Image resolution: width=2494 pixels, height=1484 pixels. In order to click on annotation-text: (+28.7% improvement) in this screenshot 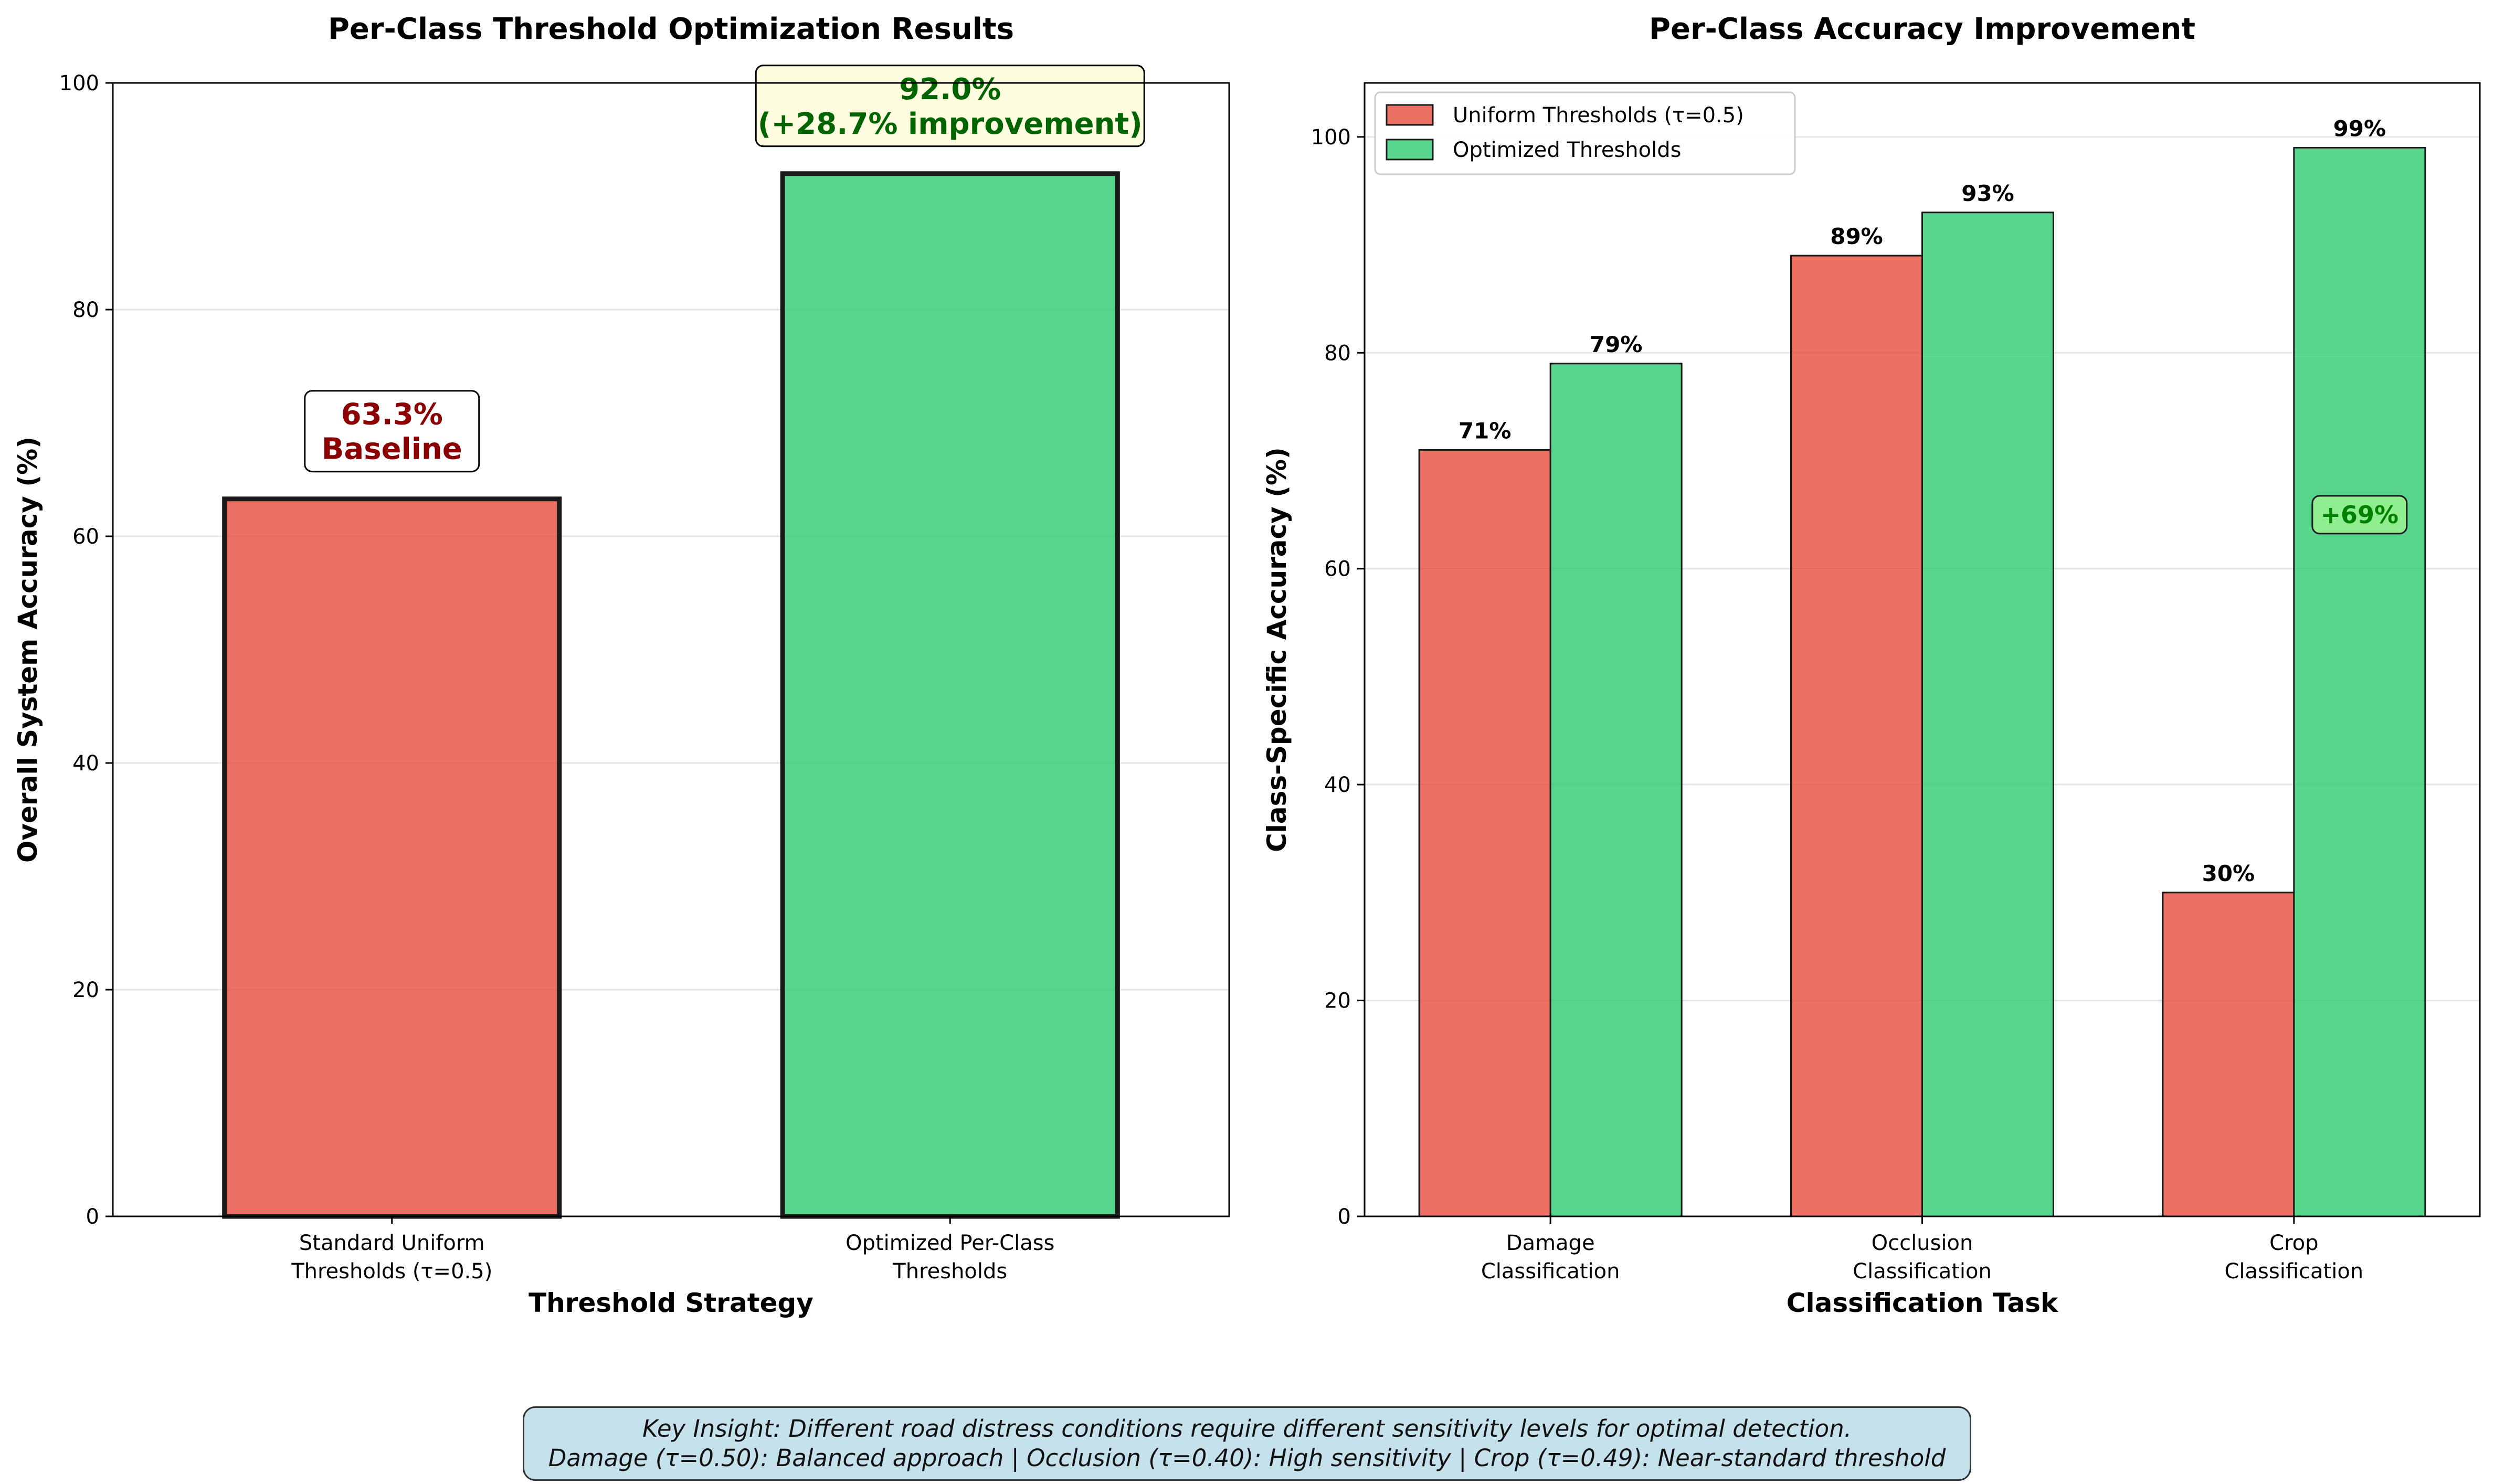, I will do `click(951, 124)`.